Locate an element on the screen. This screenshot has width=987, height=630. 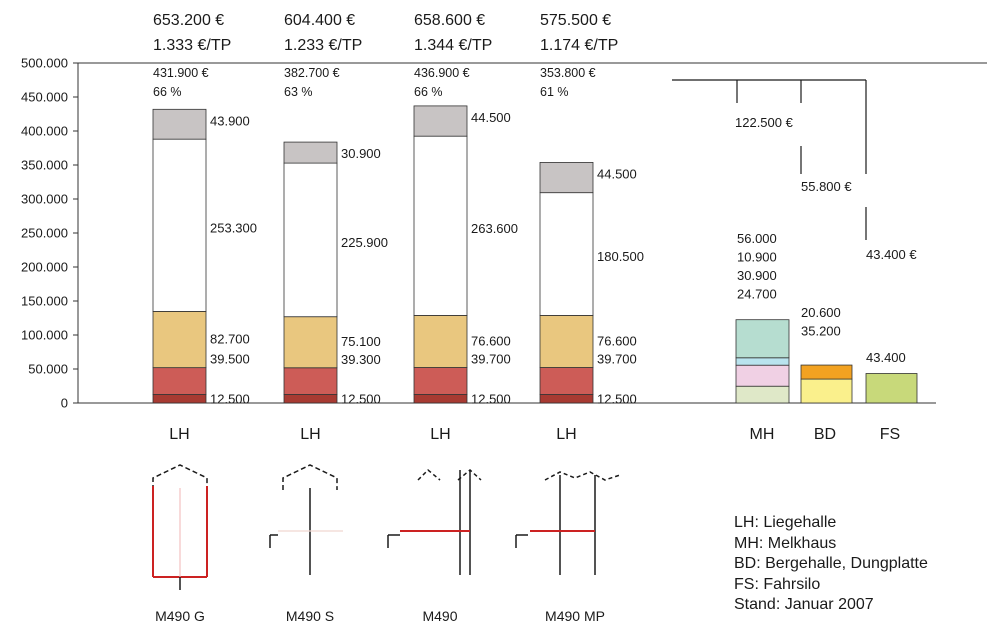
legend-item-bd: BD: Bergehalle, Dungplatte is located at coordinates (831, 563).